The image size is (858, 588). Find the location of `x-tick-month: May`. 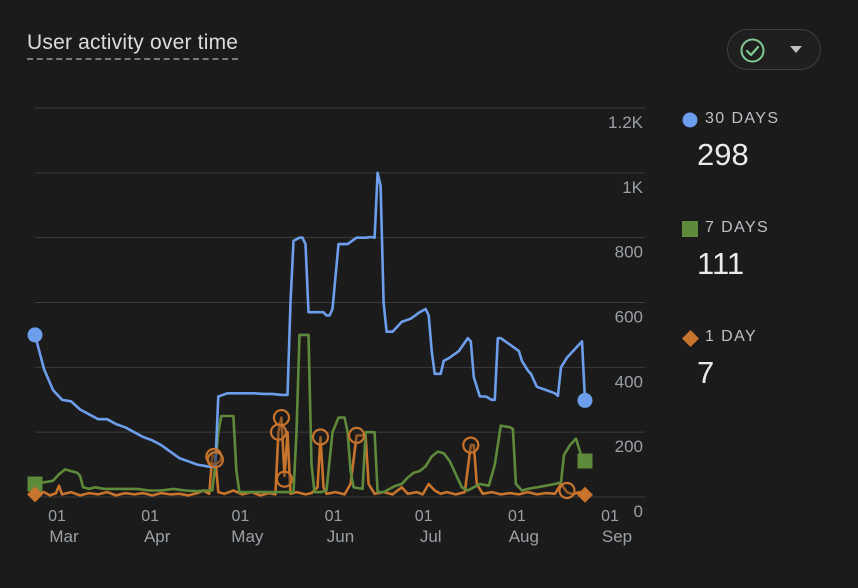

x-tick-month: May is located at coordinates (247, 536).